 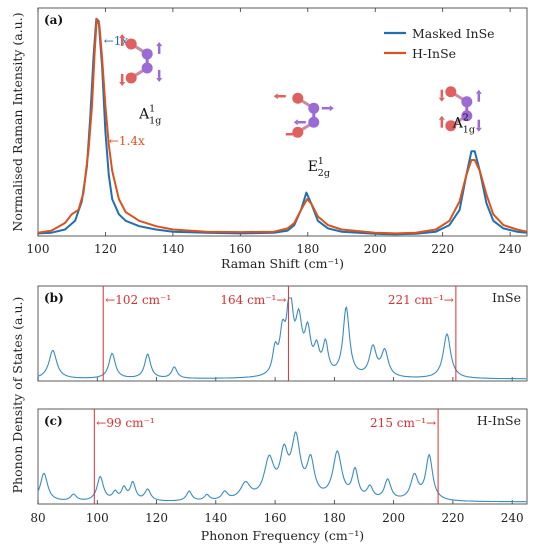 I want to click on panel-a-legend: Masked InSe H-InSe, so click(x=439, y=43).